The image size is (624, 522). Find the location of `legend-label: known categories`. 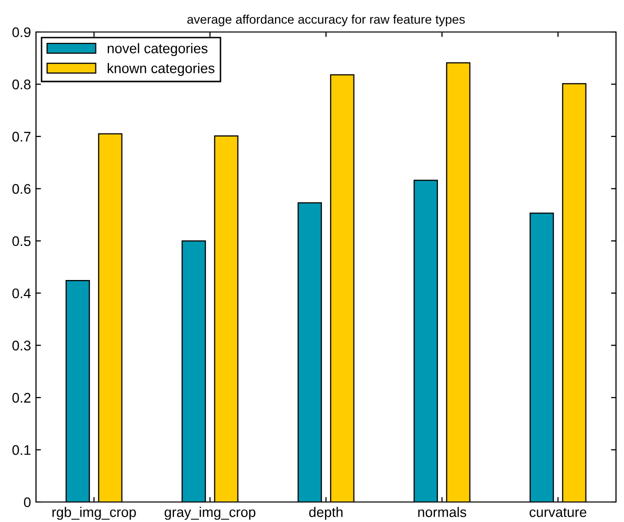

legend-label: known categories is located at coordinates (161, 69).